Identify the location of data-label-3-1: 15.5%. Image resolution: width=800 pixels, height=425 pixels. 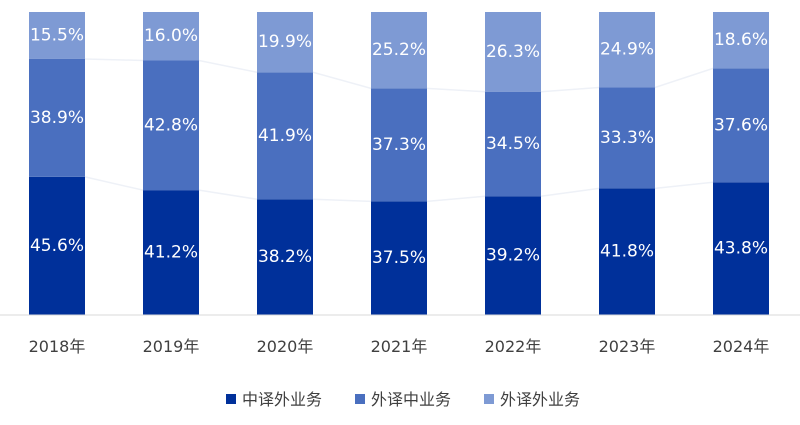
(57, 35).